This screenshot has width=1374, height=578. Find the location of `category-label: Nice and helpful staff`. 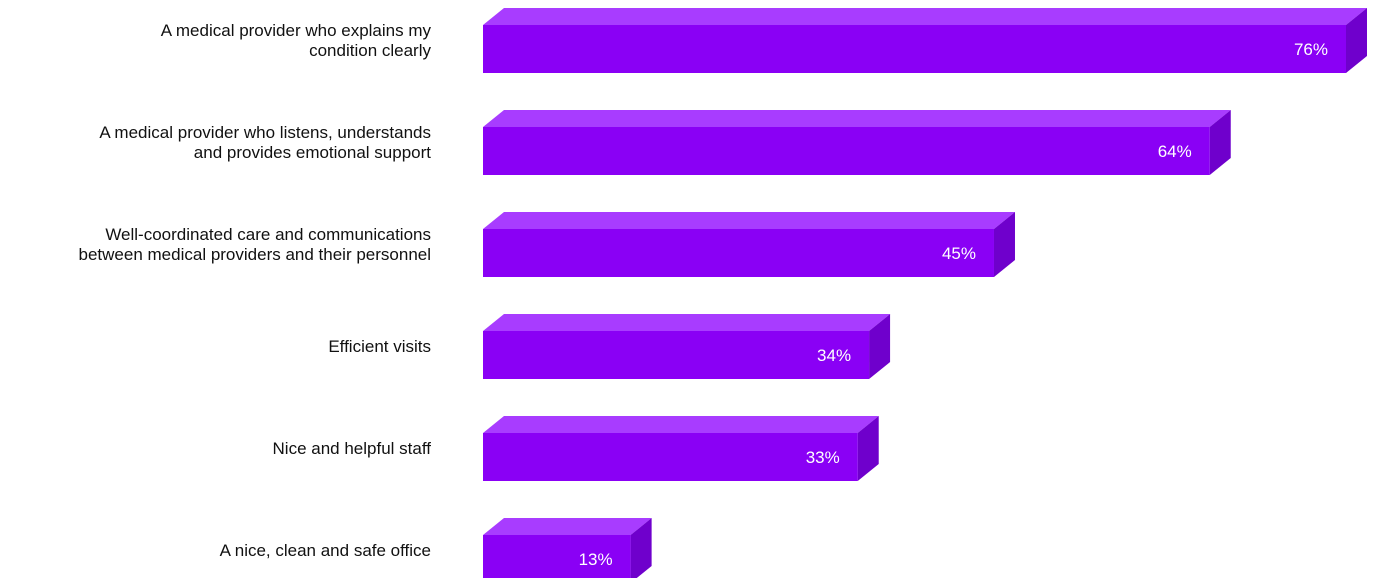

category-label: Nice and helpful staff is located at coordinates (352, 448).